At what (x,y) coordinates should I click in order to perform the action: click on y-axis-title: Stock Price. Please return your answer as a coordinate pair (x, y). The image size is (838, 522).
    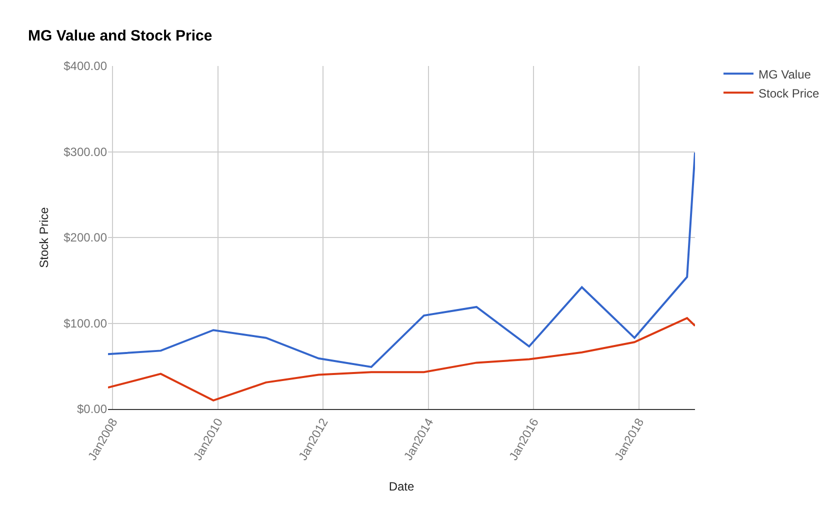
    Looking at the image, I should click on (43, 237).